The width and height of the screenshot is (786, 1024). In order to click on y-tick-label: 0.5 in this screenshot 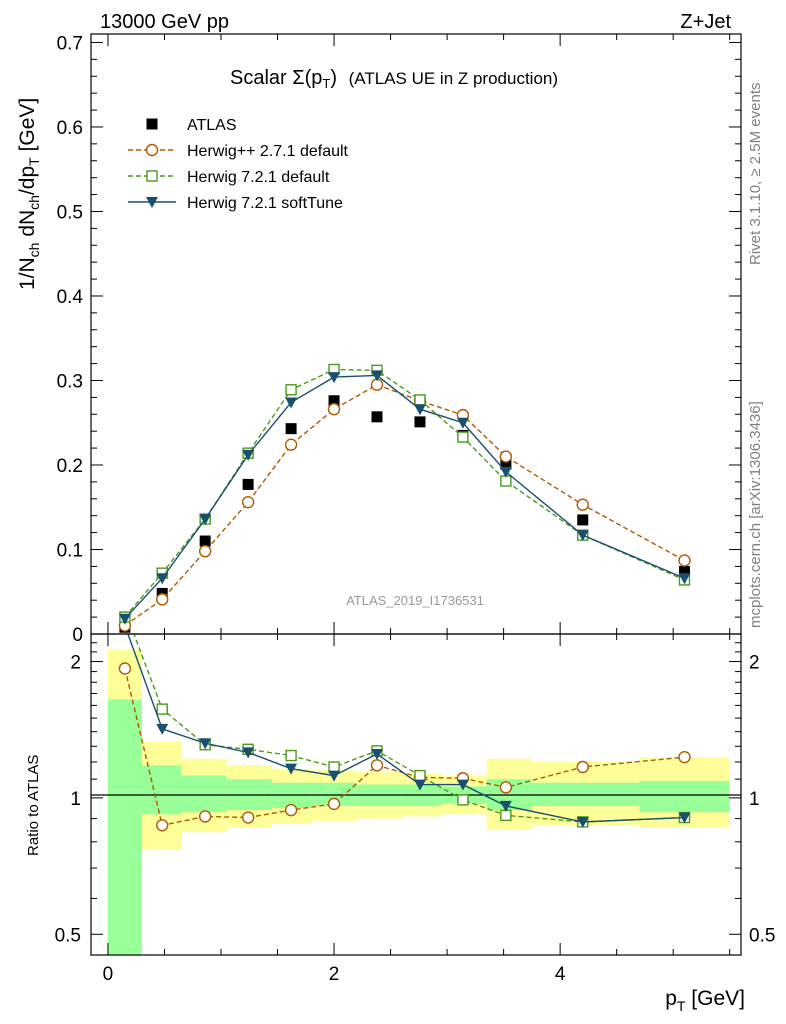, I will do `click(70, 212)`.